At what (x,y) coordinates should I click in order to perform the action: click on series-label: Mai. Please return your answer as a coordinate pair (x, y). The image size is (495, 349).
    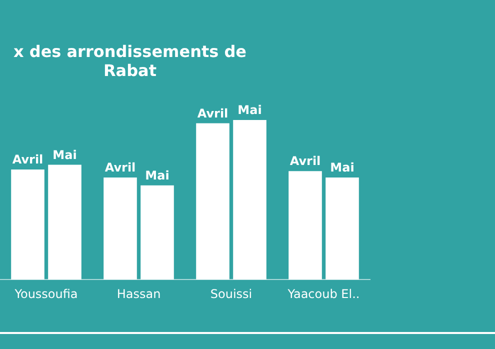
    Looking at the image, I should click on (64, 155).